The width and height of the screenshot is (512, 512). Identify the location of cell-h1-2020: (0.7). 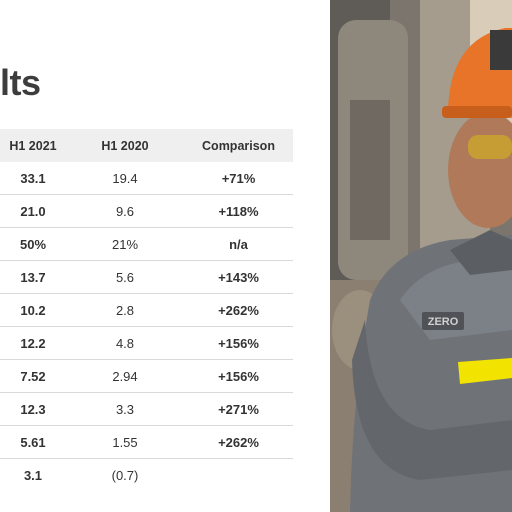
(125, 475).